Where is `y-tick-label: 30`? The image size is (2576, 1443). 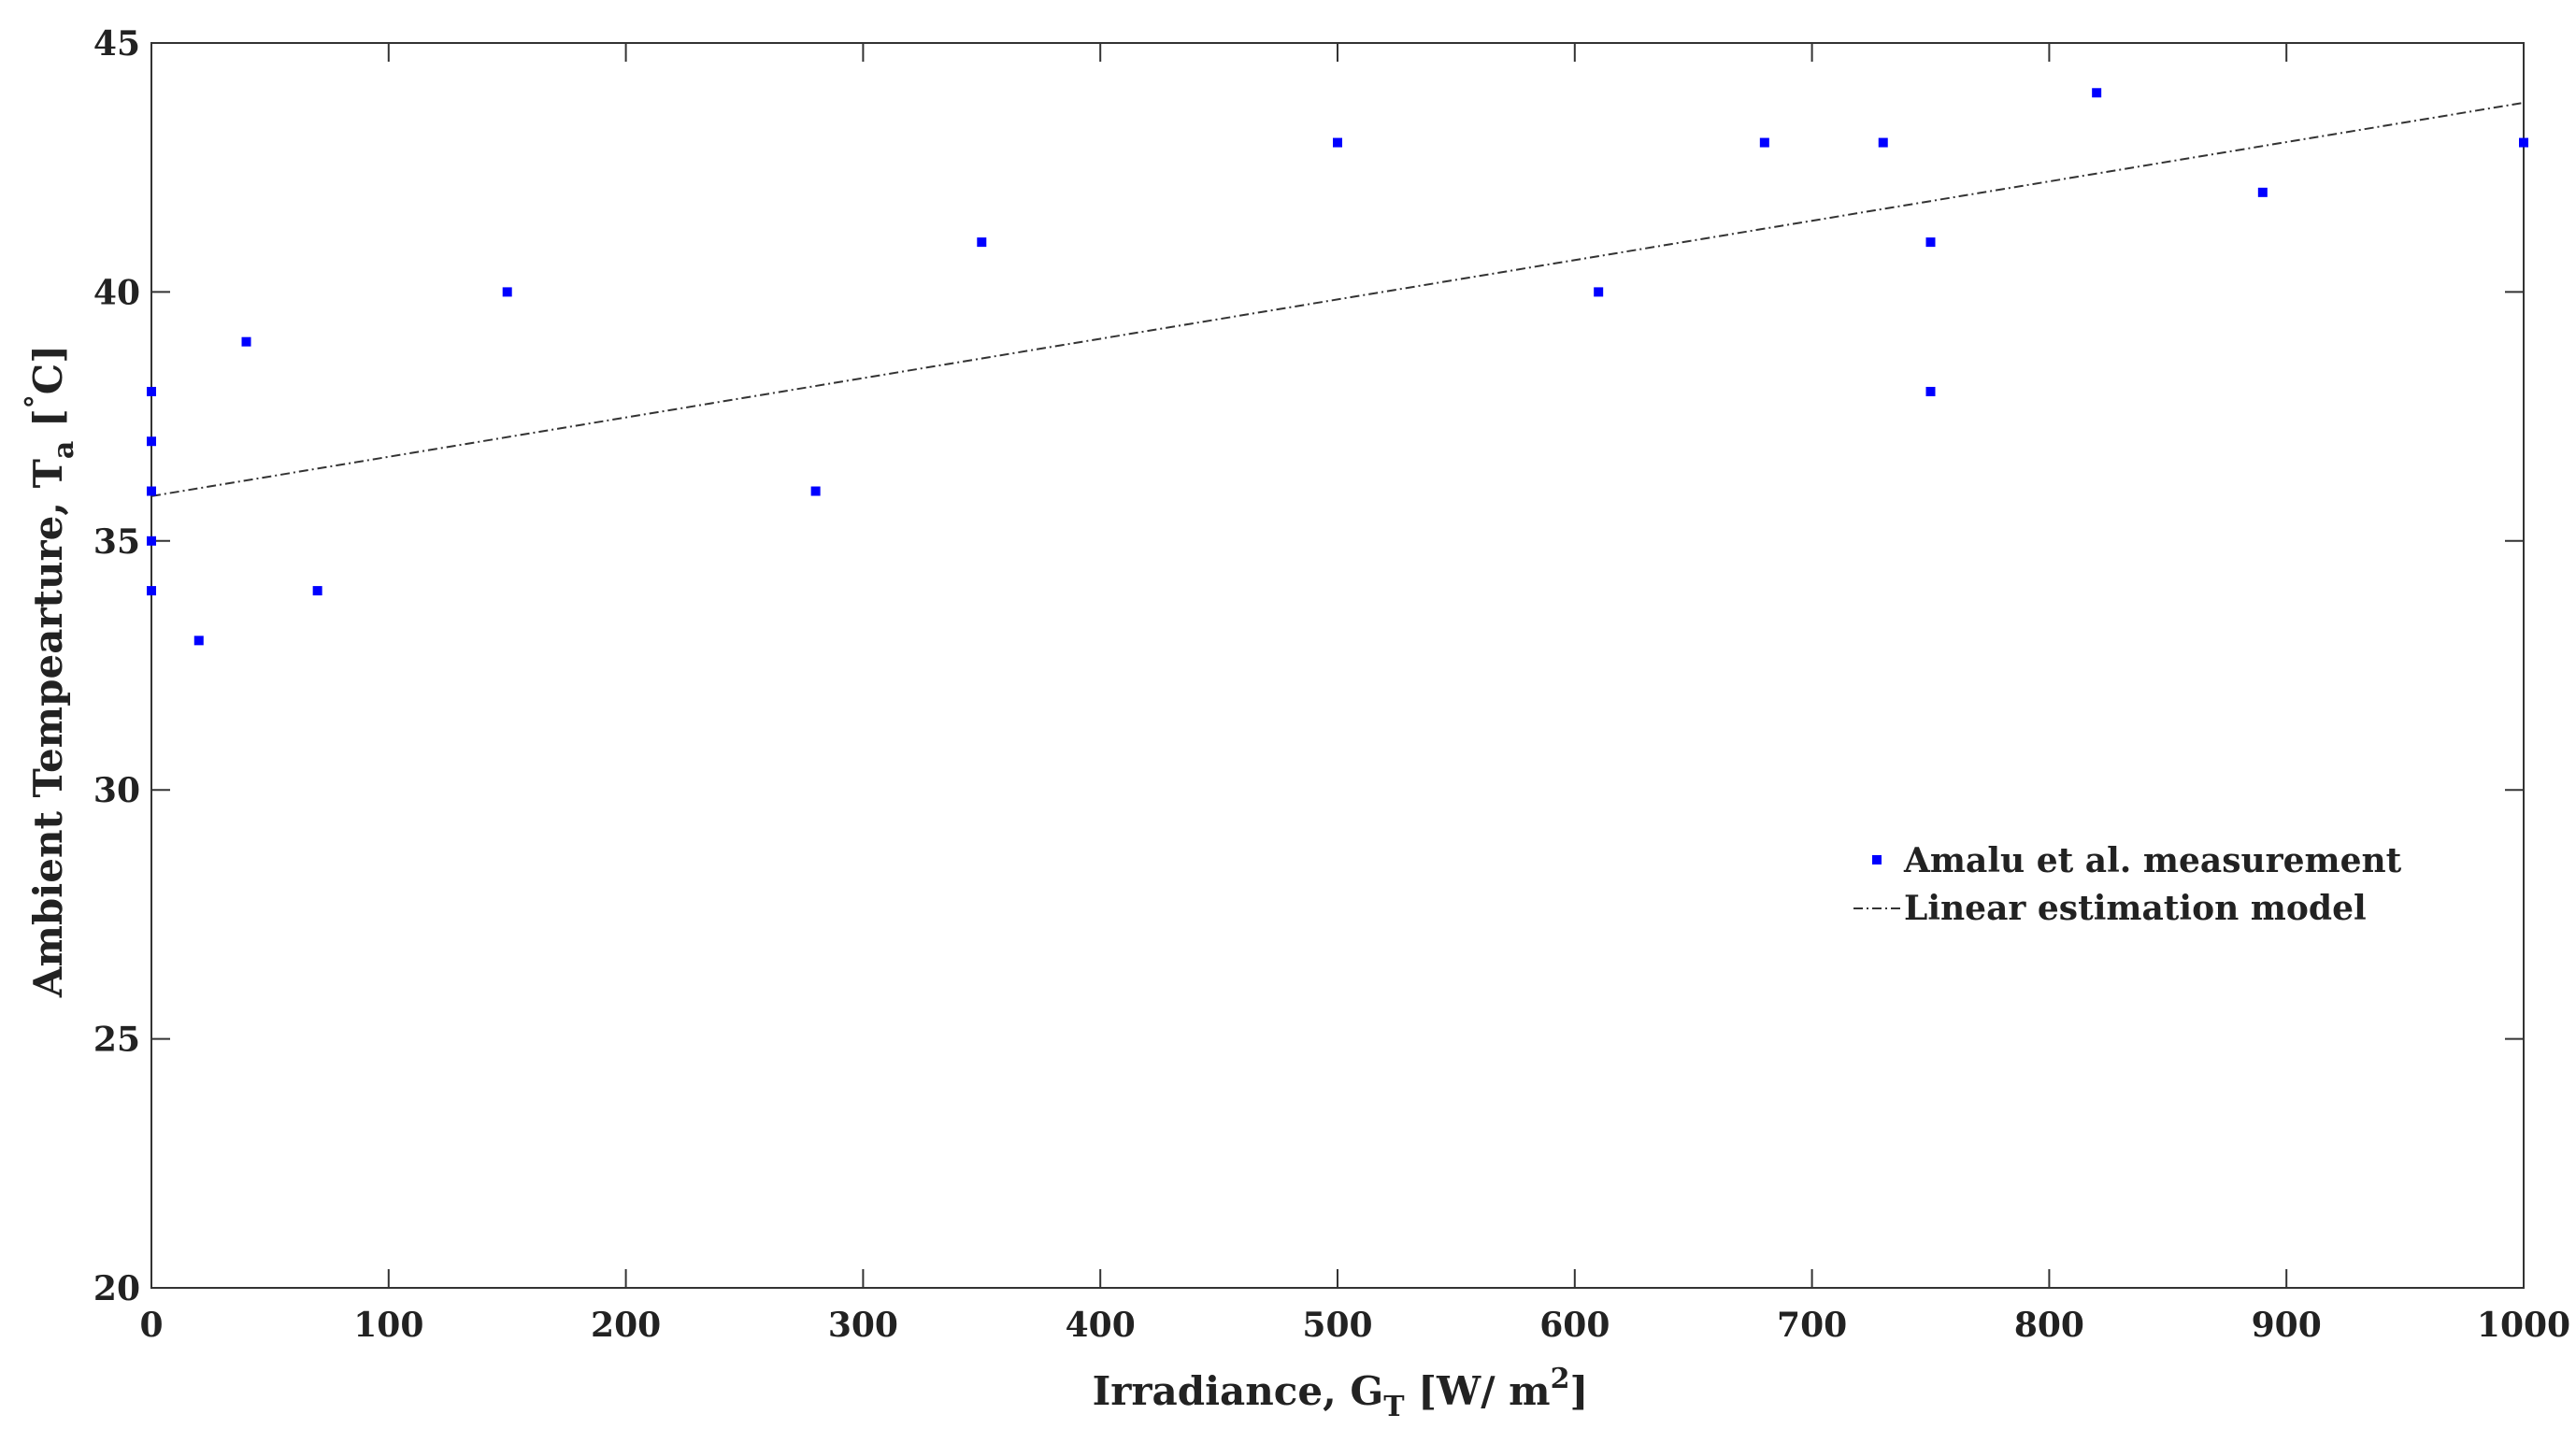
y-tick-label: 30 is located at coordinates (116, 790).